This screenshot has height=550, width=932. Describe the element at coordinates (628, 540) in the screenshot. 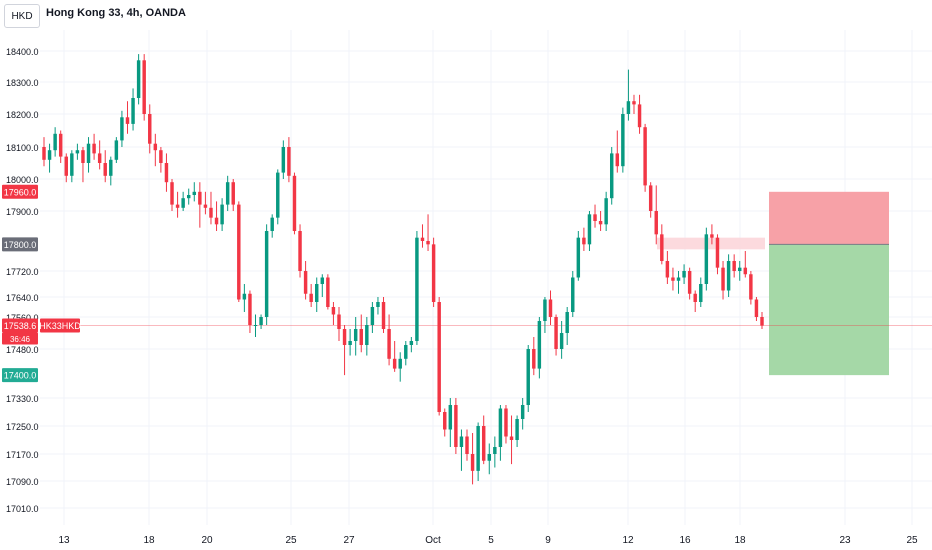

I see `x-tick-label: 12` at that location.